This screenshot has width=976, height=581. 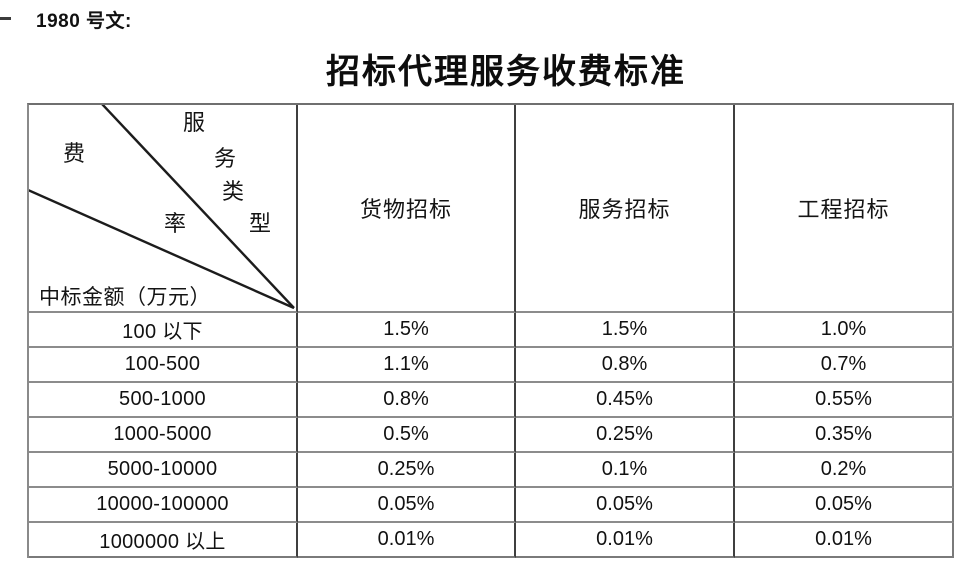 What do you see at coordinates (194, 122) in the screenshot?
I see `service-type-char-1: 服` at bounding box center [194, 122].